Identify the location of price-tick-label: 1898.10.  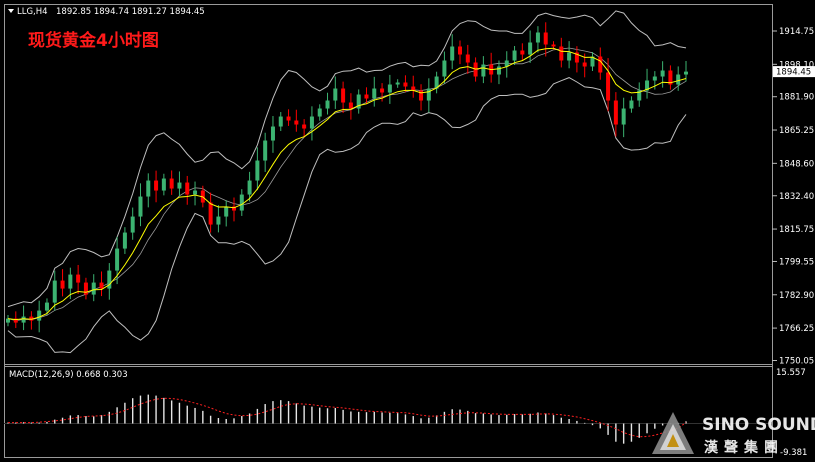
(796, 65).